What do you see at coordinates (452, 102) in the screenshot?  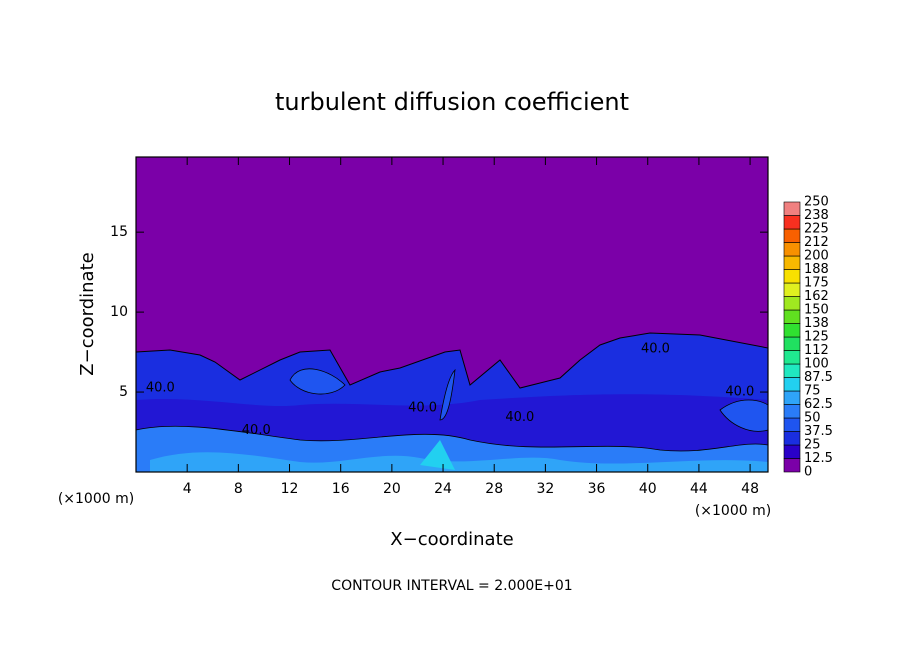 I see `chart-title: turbulent diffusion coefficient` at bounding box center [452, 102].